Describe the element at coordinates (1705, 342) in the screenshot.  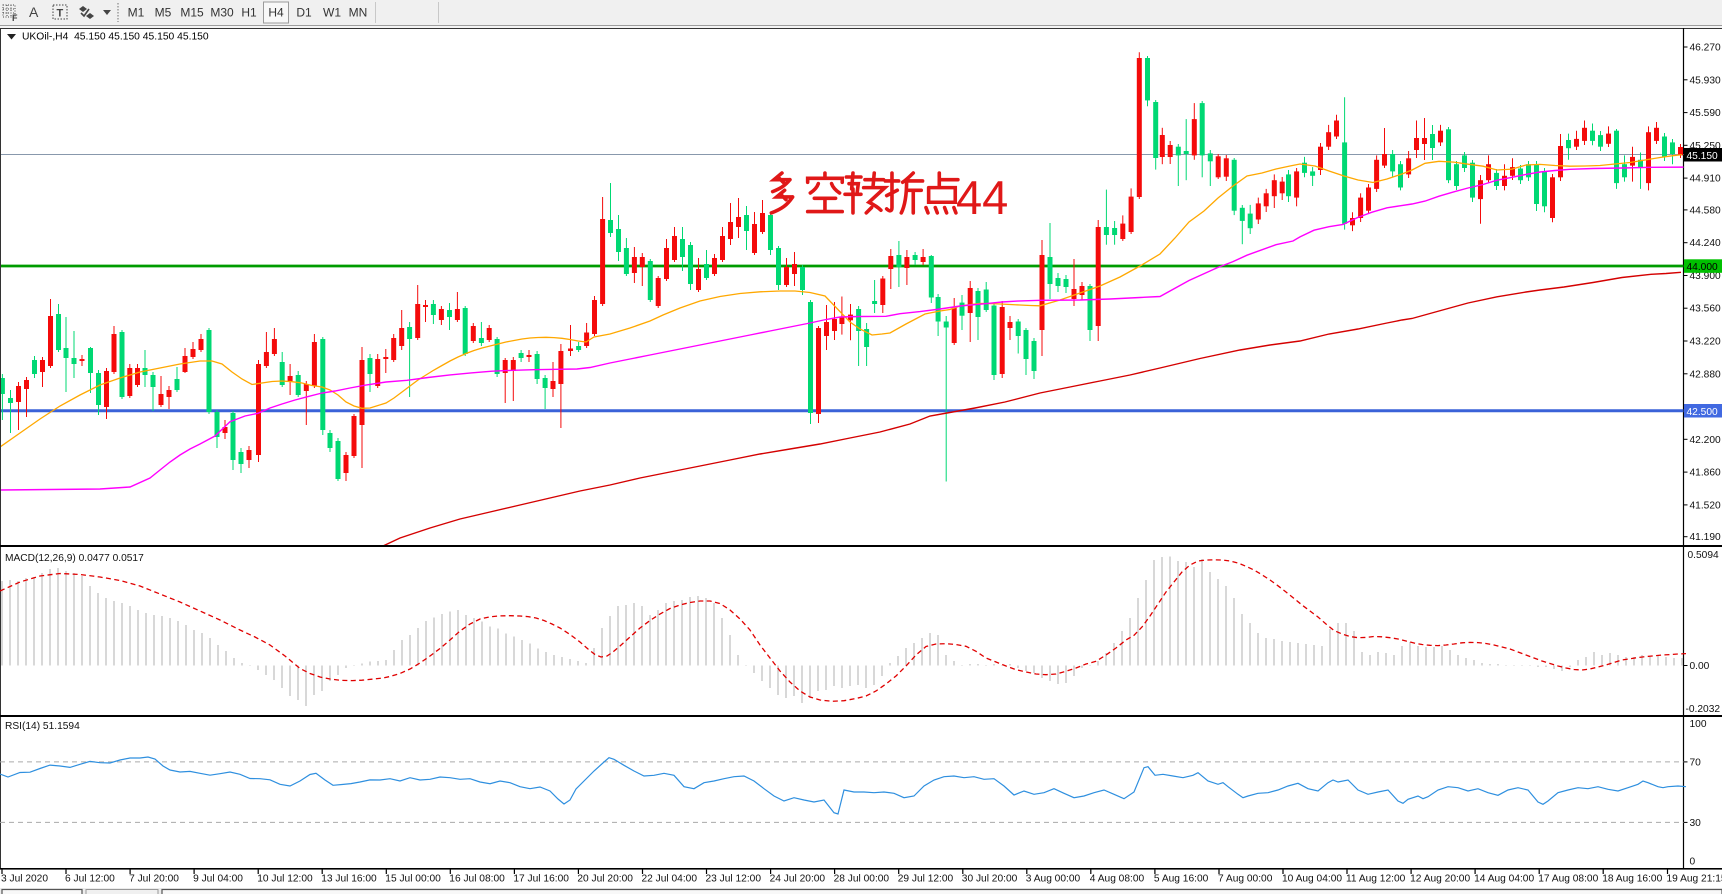
I see `svg-text: 43.220` at that location.